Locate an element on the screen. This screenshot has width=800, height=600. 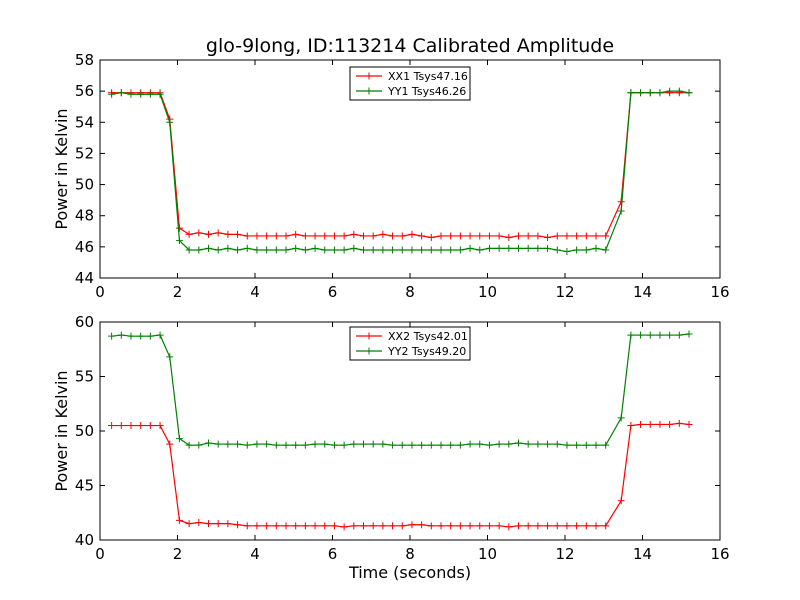
legend-box is located at coordinates (410, 83).